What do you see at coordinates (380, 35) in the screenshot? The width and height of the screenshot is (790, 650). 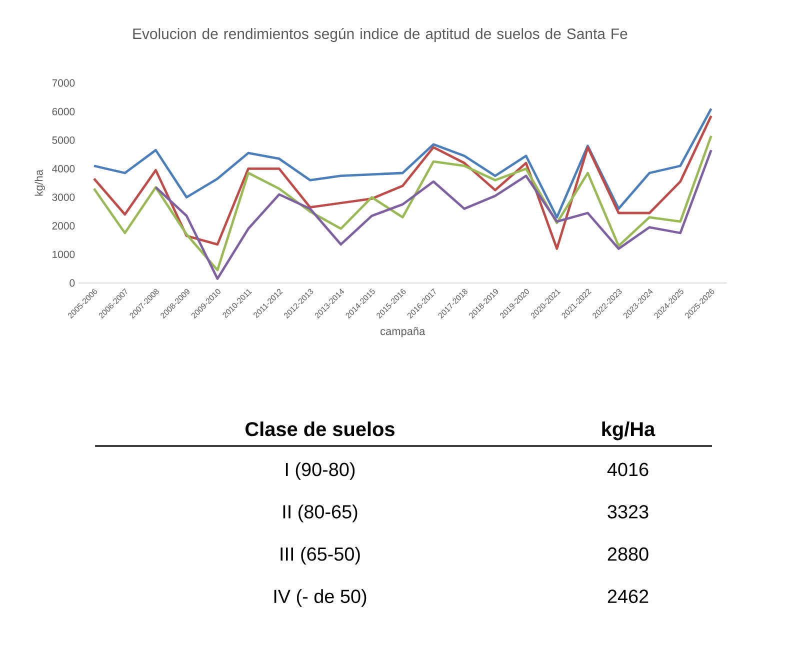 I see `chart-title: Evolucion de rendimientos según indice de aptitud de suelos de Santa Fe` at bounding box center [380, 35].